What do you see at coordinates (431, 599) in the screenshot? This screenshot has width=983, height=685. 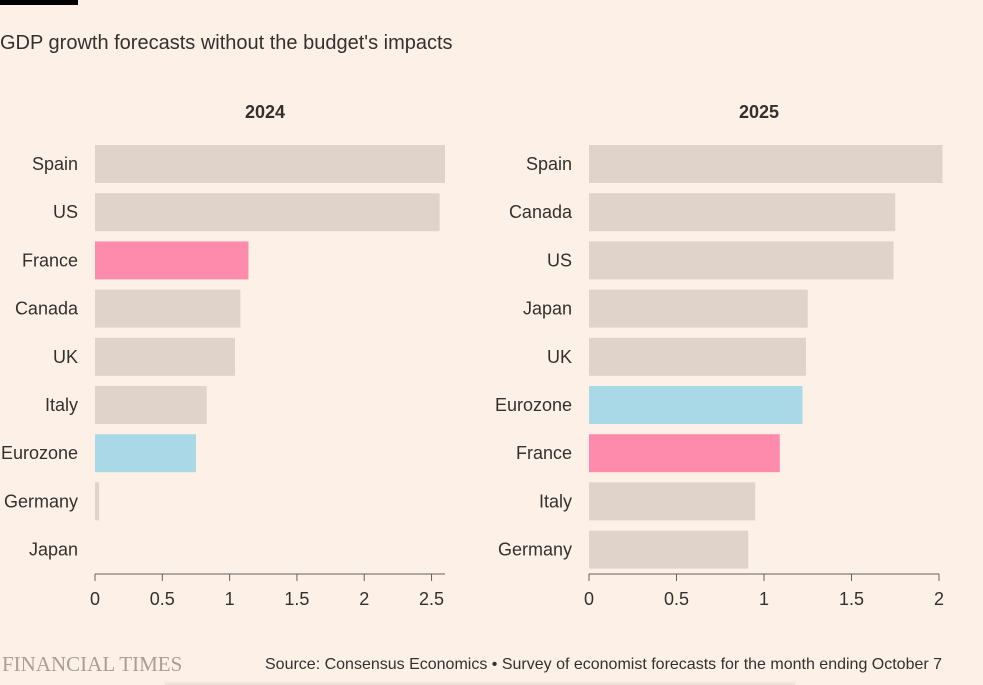 I see `x-tick-label: 2.5` at bounding box center [431, 599].